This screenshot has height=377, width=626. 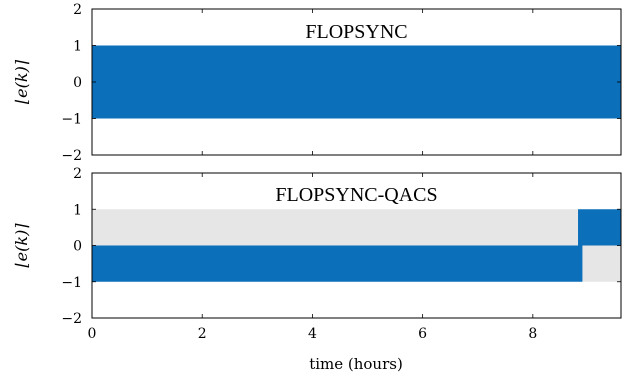 I want to click on x-axis-label: time (hours), so click(x=356, y=364).